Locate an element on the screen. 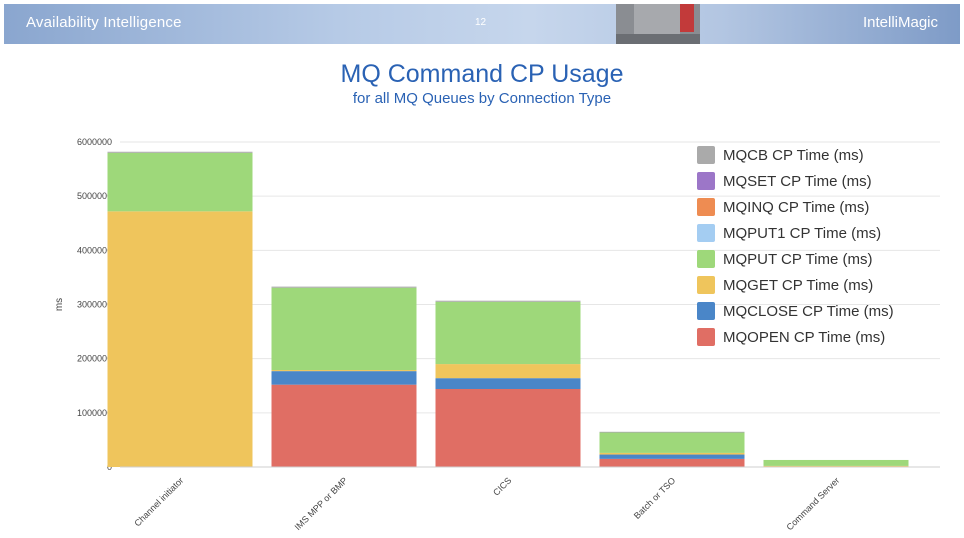 The image size is (964, 538). legend-label: MQCB CP Time (ms) is located at coordinates (793, 155).